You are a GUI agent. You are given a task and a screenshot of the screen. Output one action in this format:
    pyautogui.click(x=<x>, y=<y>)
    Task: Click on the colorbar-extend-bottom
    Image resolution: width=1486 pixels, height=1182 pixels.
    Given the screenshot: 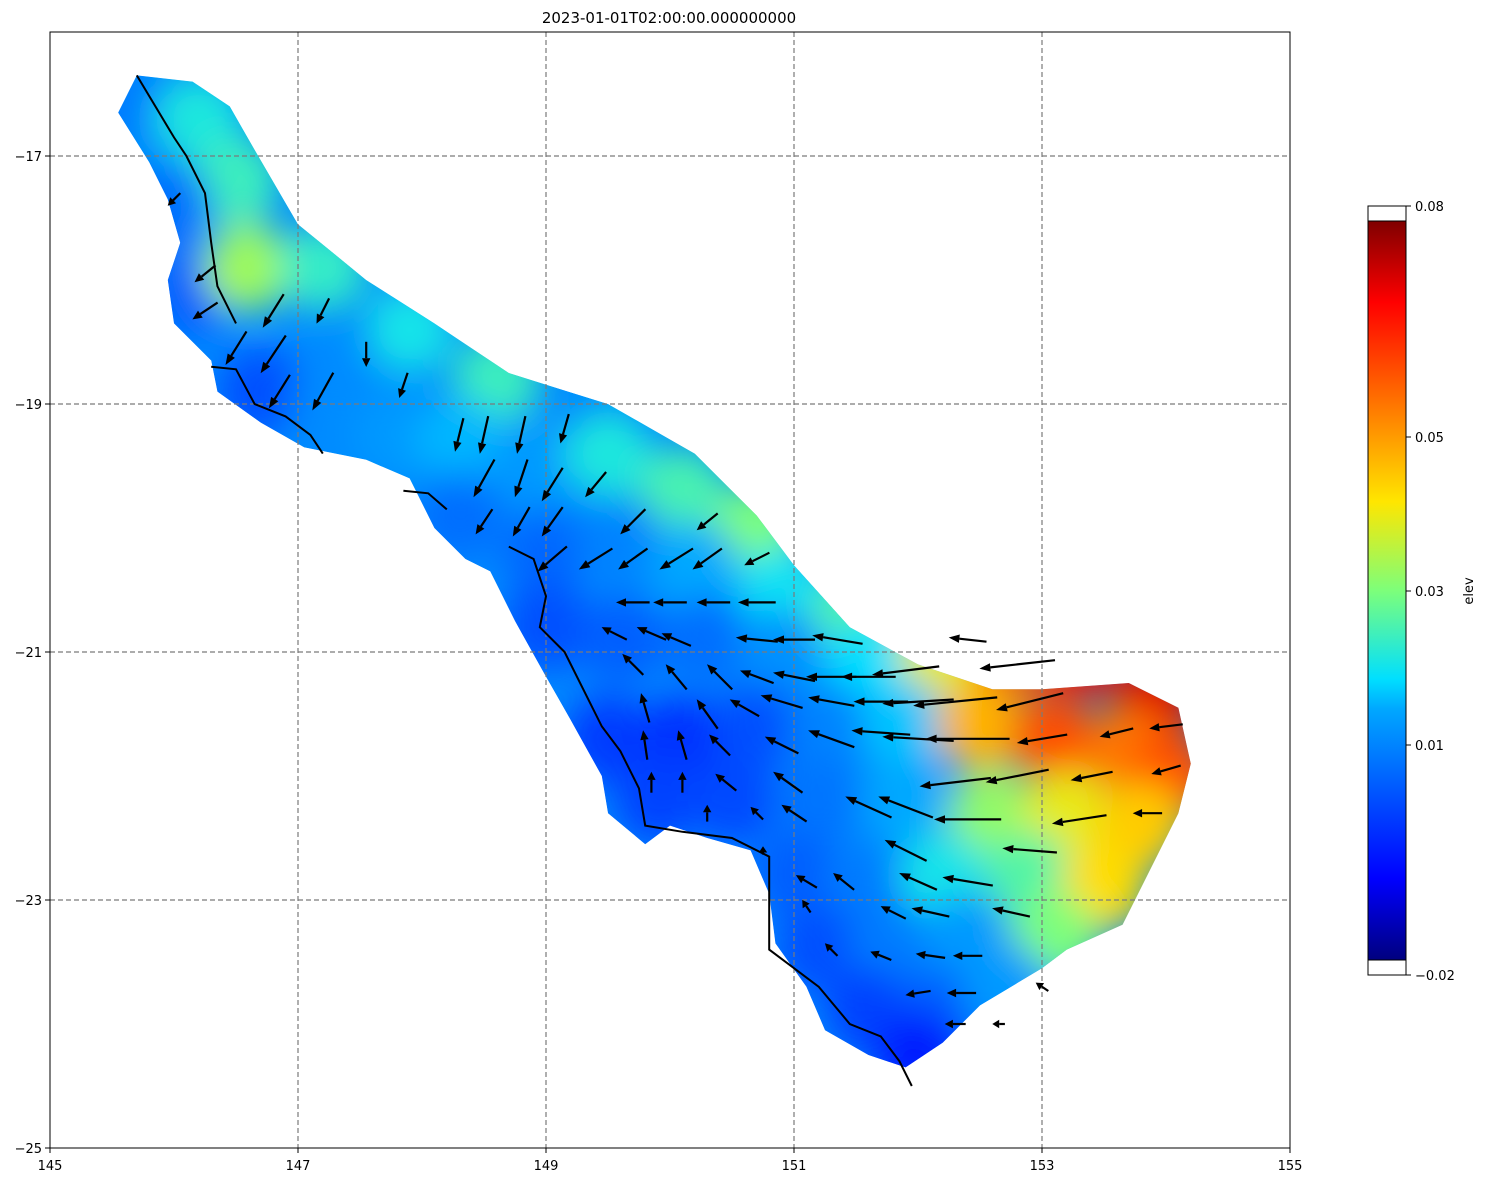 What is the action you would take?
    pyautogui.click(x=1387, y=967)
    